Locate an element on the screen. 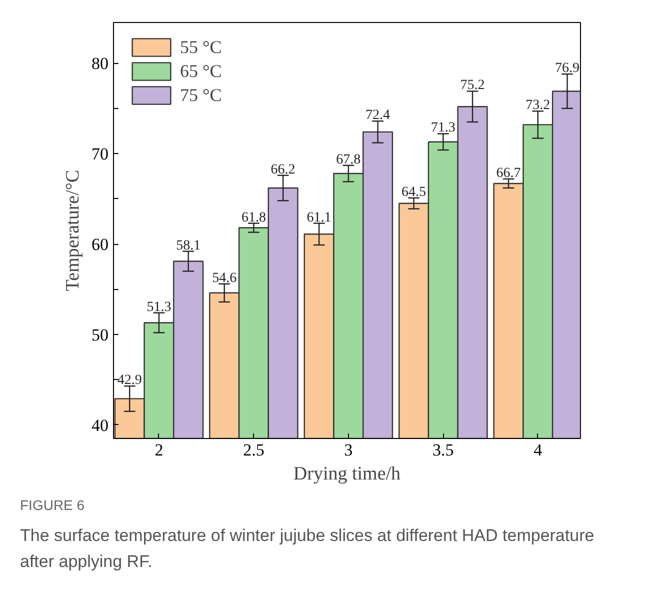 This screenshot has width=645, height=615. y-tick-label: 50 is located at coordinates (100, 335).